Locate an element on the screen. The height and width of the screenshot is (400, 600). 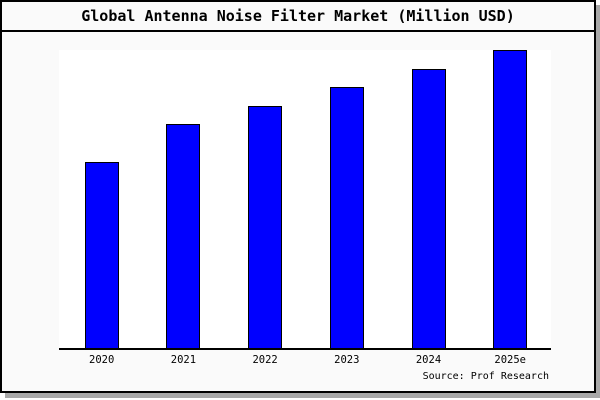
x-tick-label-2021: 2021 is located at coordinates (183, 360).